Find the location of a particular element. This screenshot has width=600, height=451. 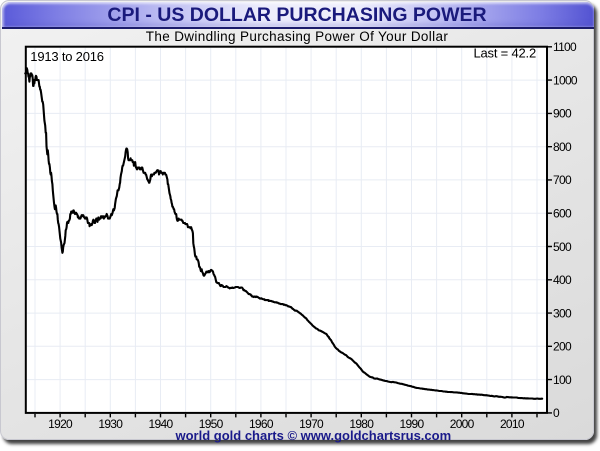

svg-text: 2010 is located at coordinates (512, 424).